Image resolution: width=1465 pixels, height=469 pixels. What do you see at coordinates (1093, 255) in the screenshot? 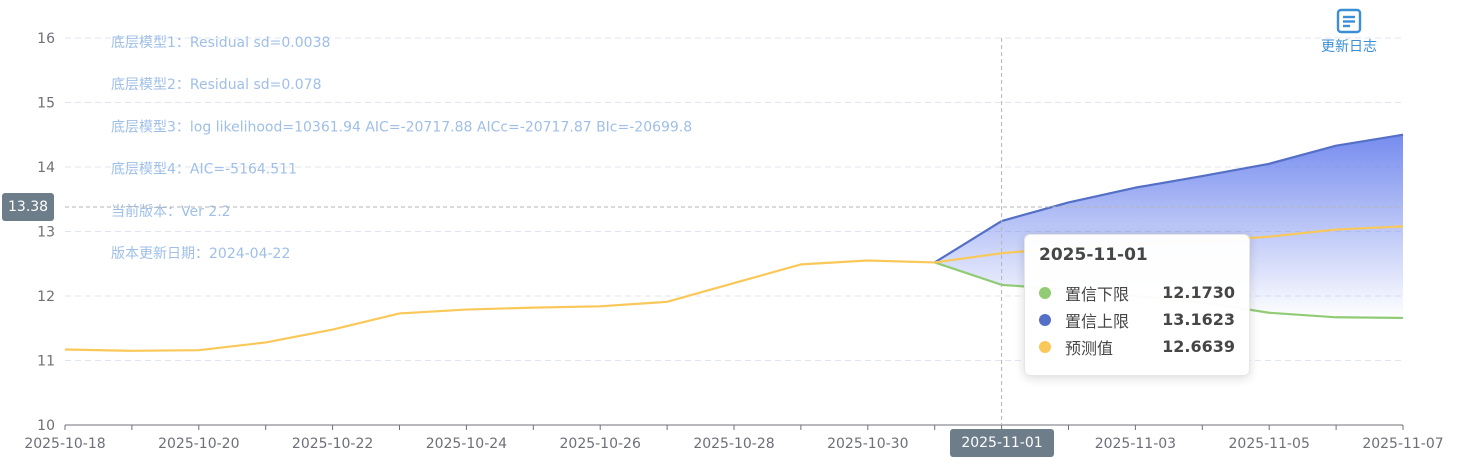
I see `tooltip-title: 2025-11-01` at bounding box center [1093, 255].